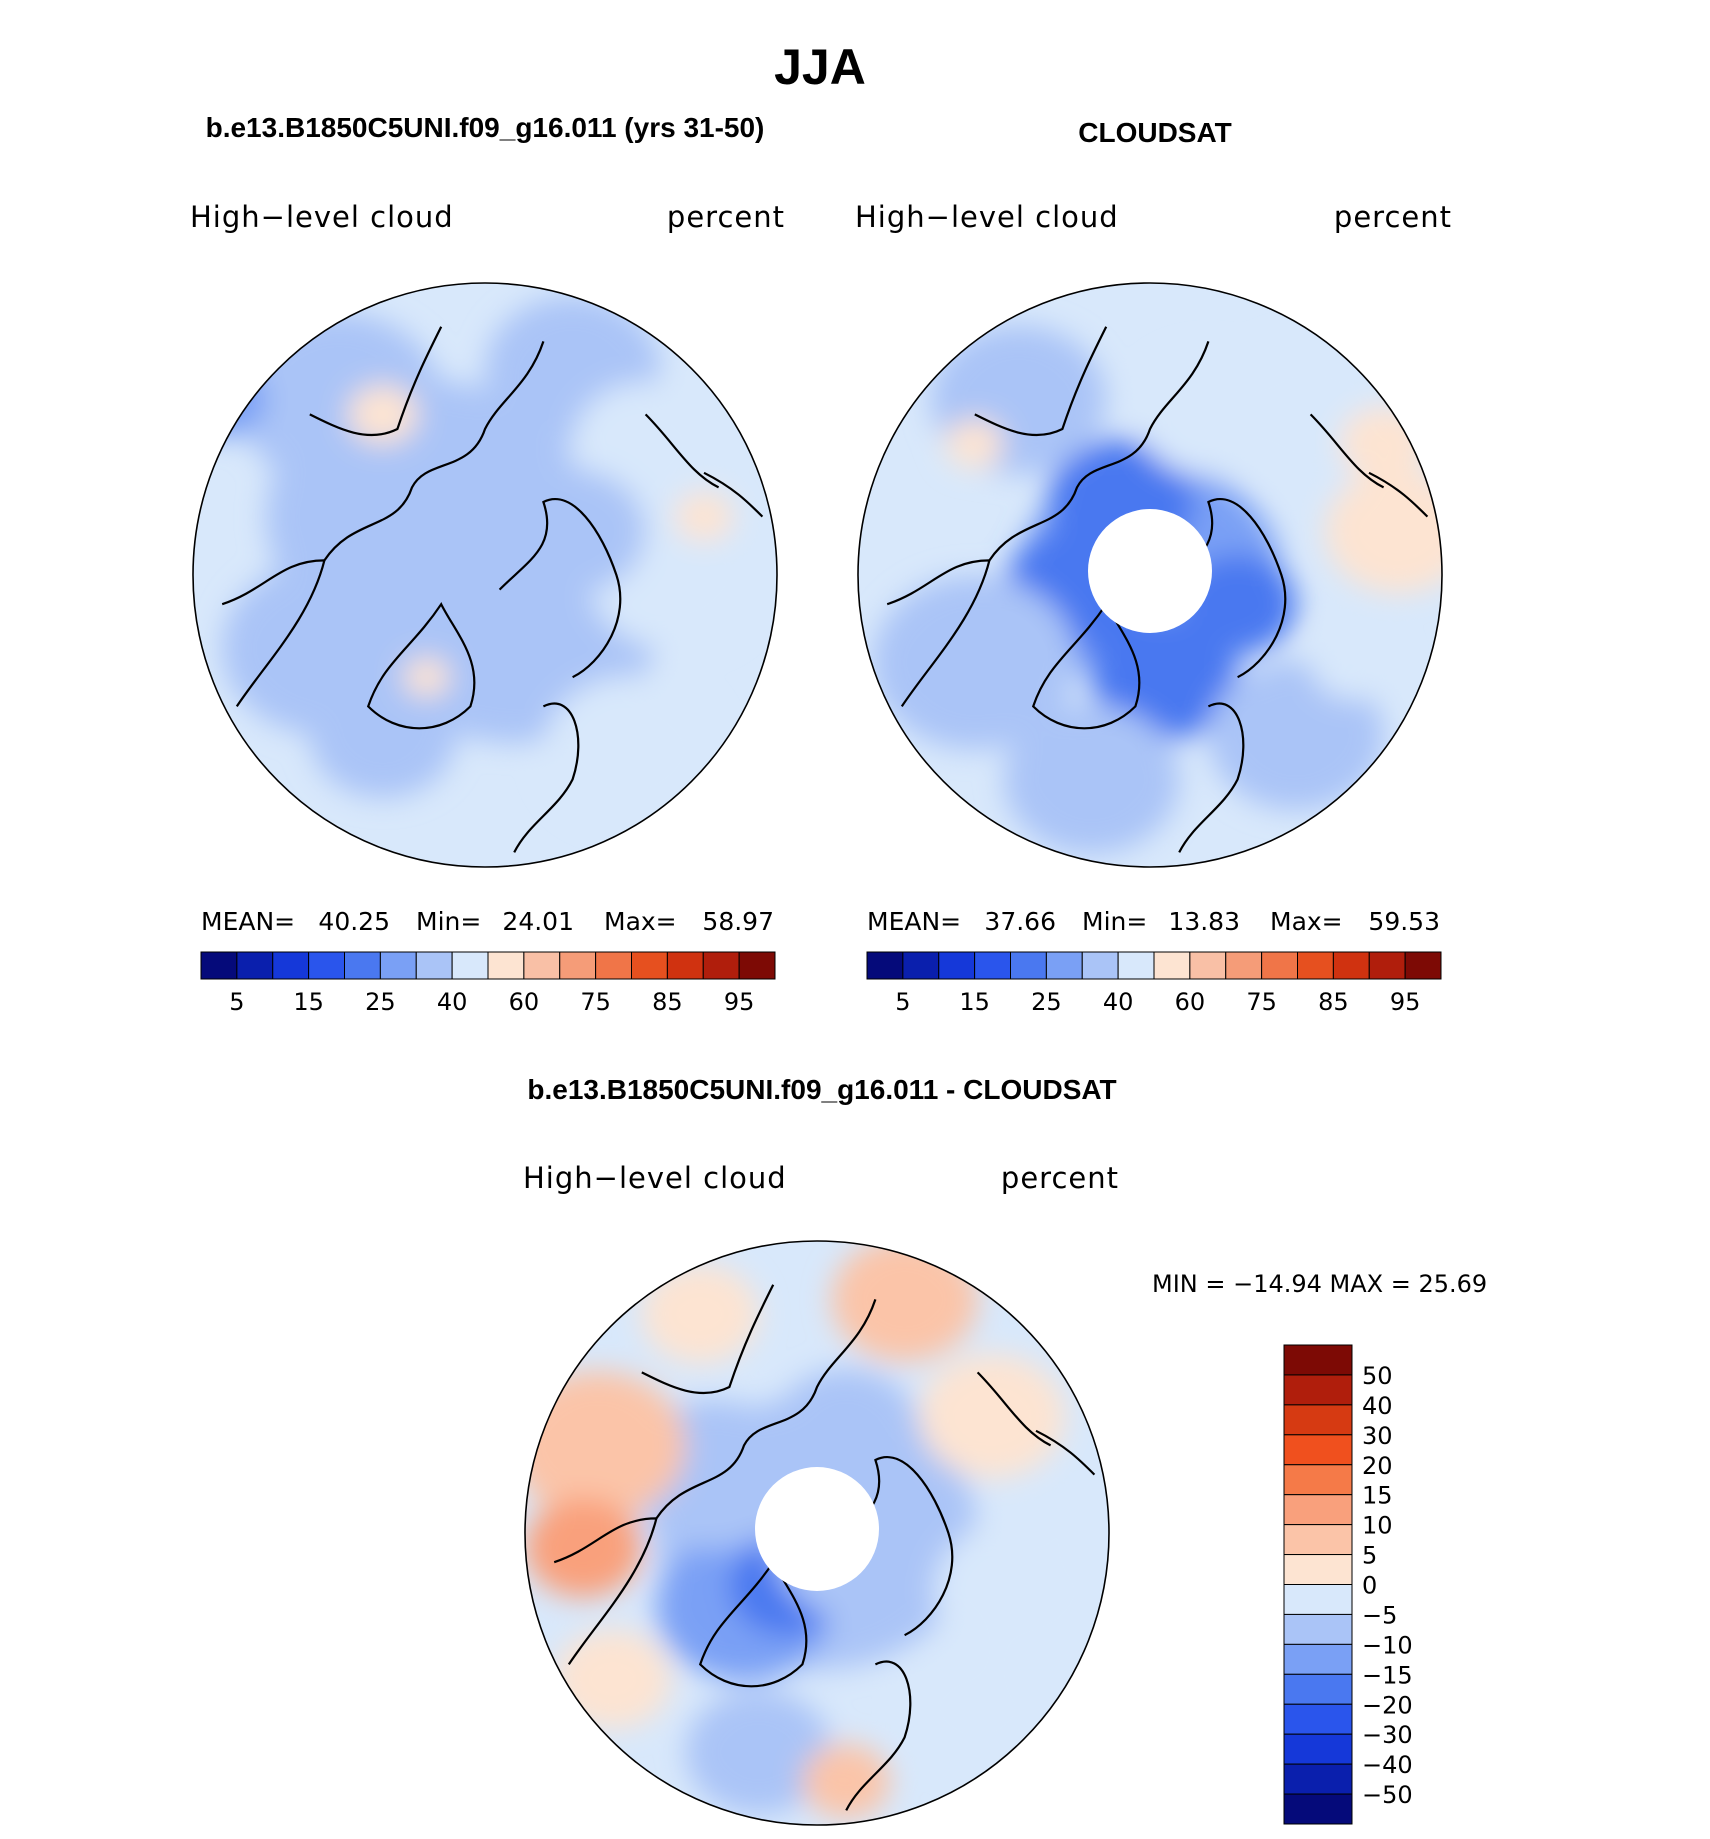 The image size is (1710, 1839). I want to click on colorbar-tick-label: 50, so click(1377, 1376).